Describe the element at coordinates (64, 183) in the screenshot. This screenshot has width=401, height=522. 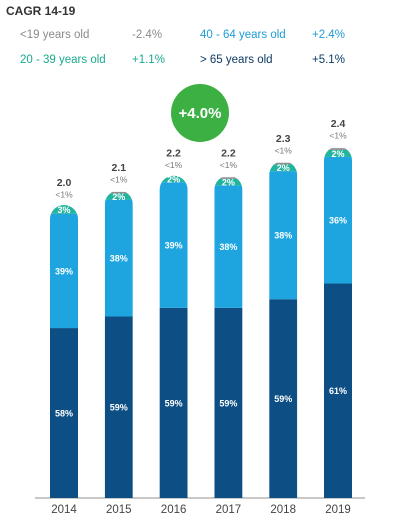
I see `total-label: 2.0` at that location.